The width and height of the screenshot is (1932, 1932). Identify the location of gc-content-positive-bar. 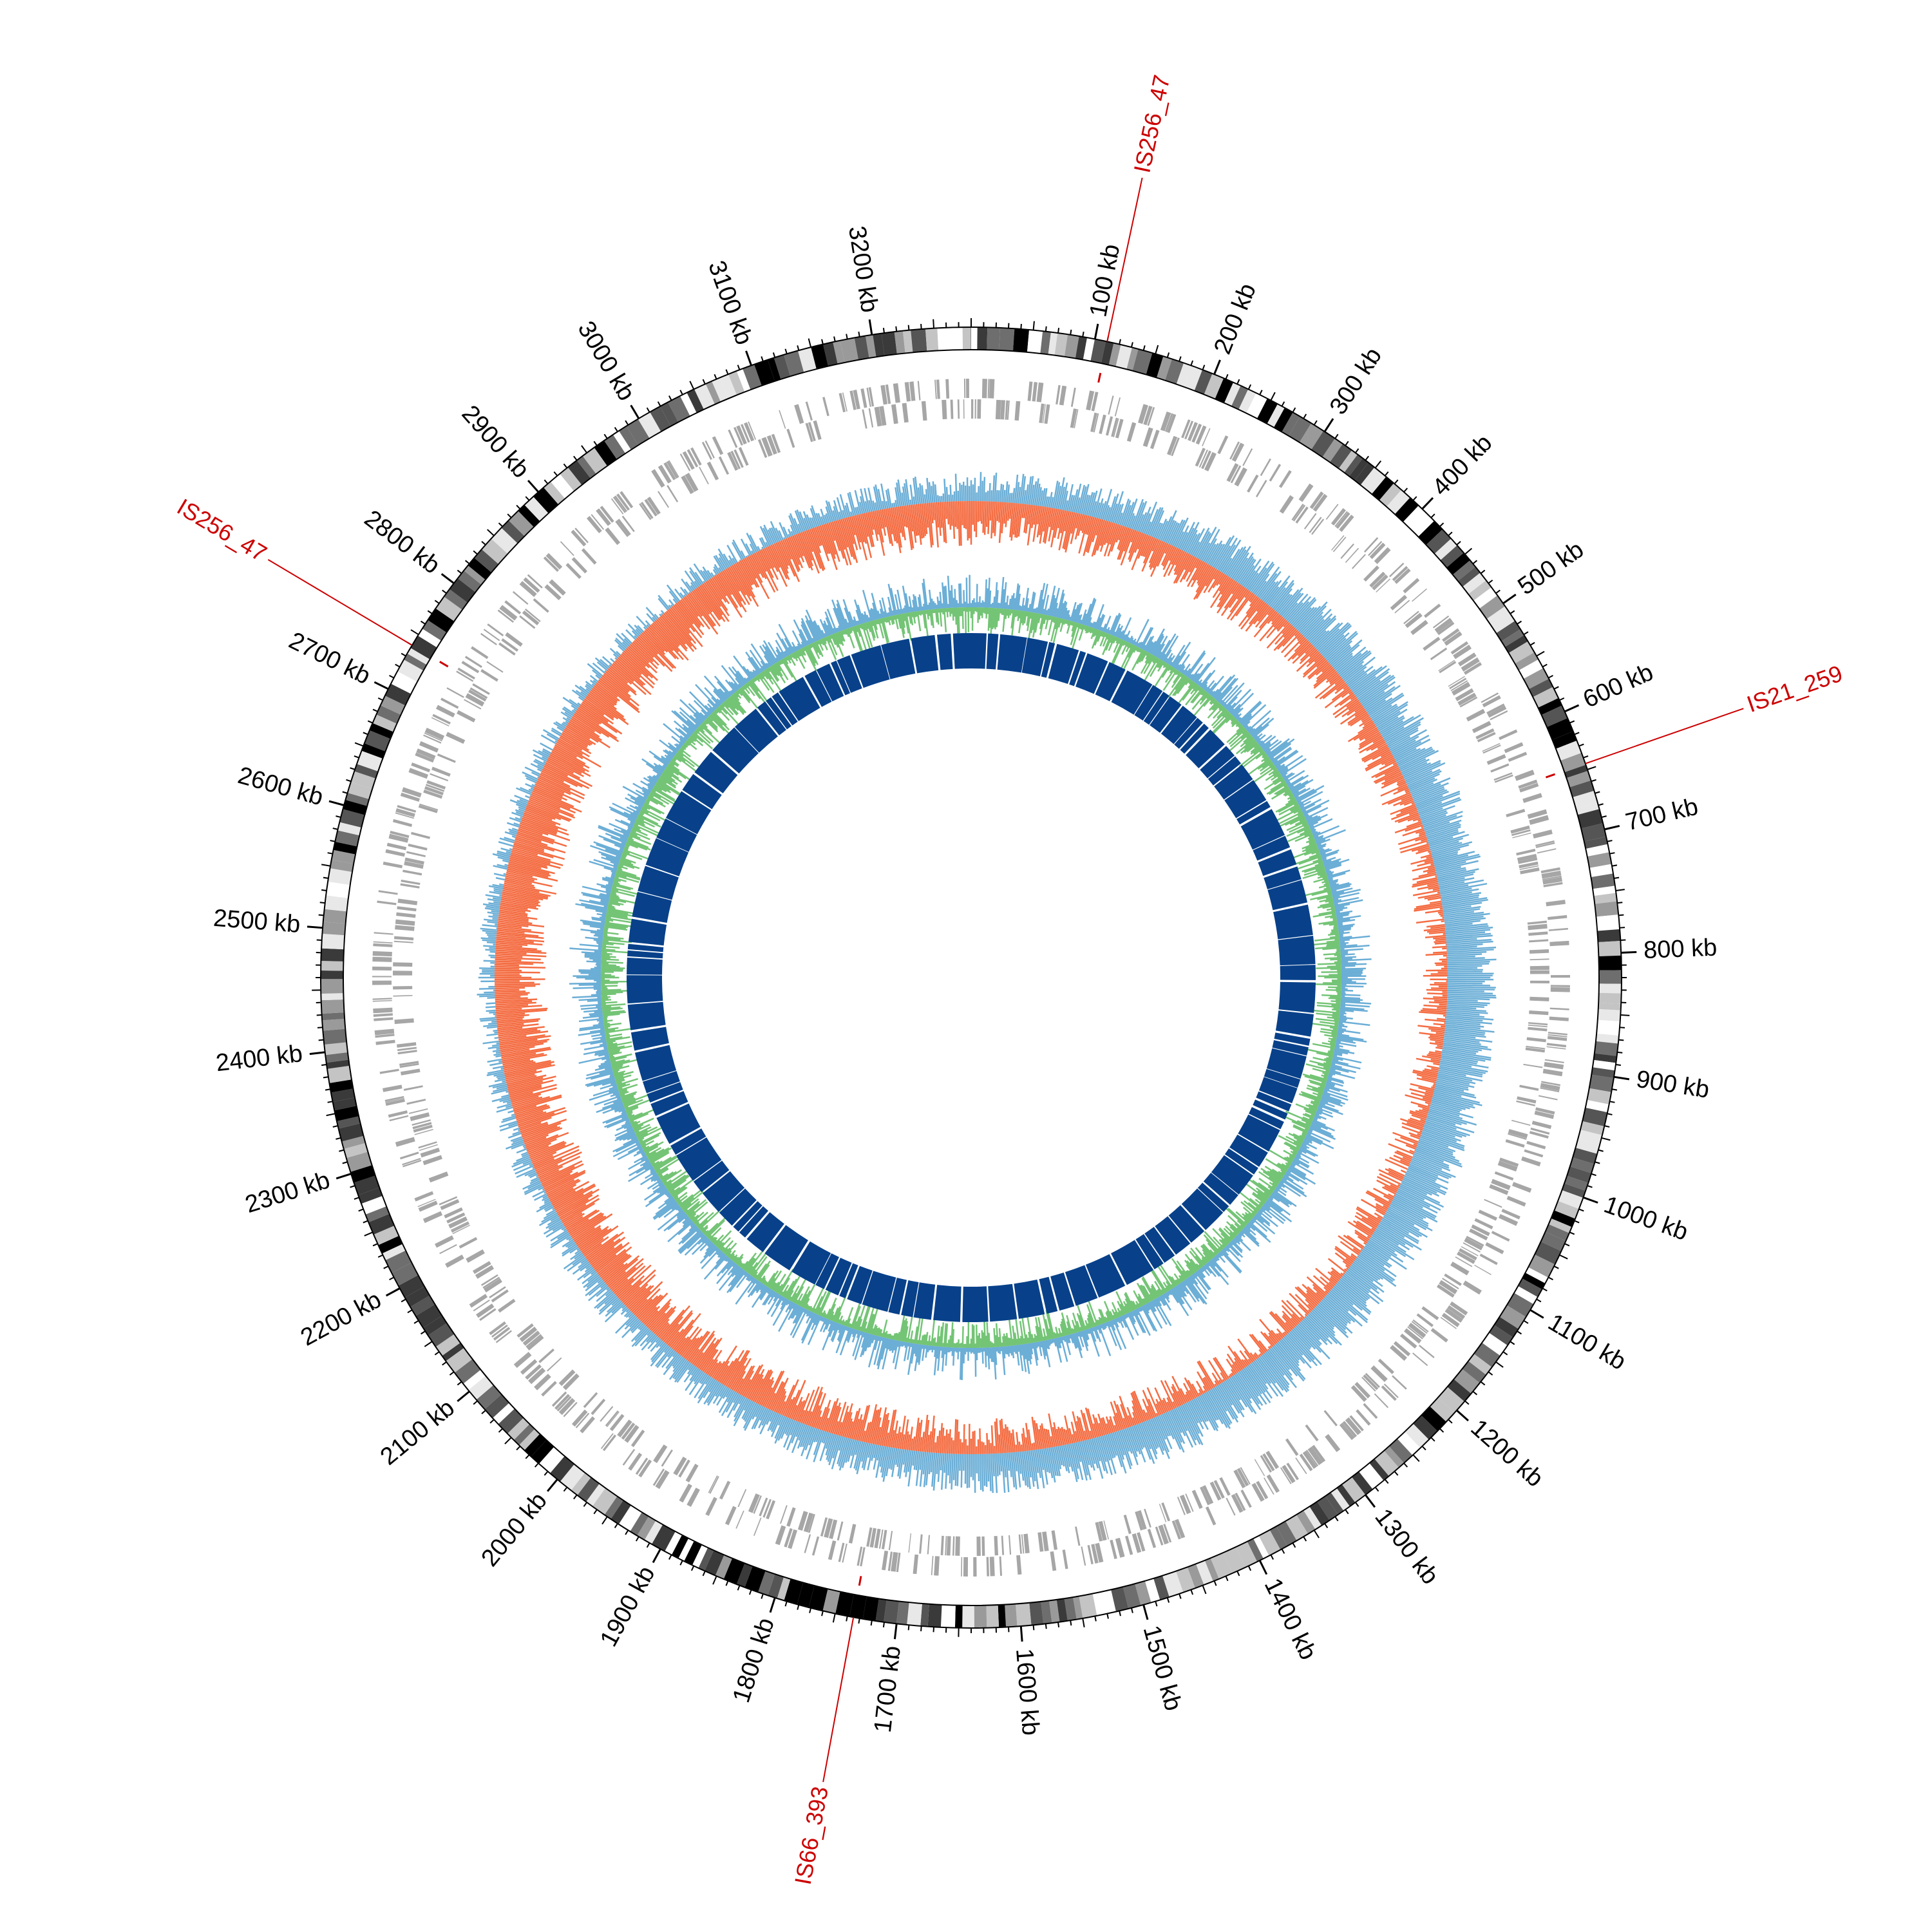
(1079, 613).